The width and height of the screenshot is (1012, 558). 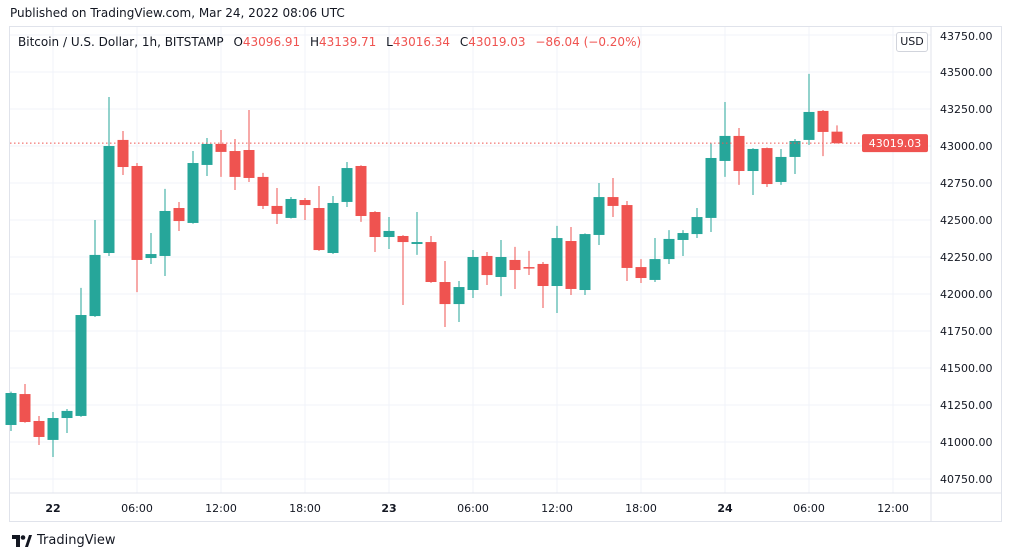 I want to click on last-price-badge, so click(x=895, y=143).